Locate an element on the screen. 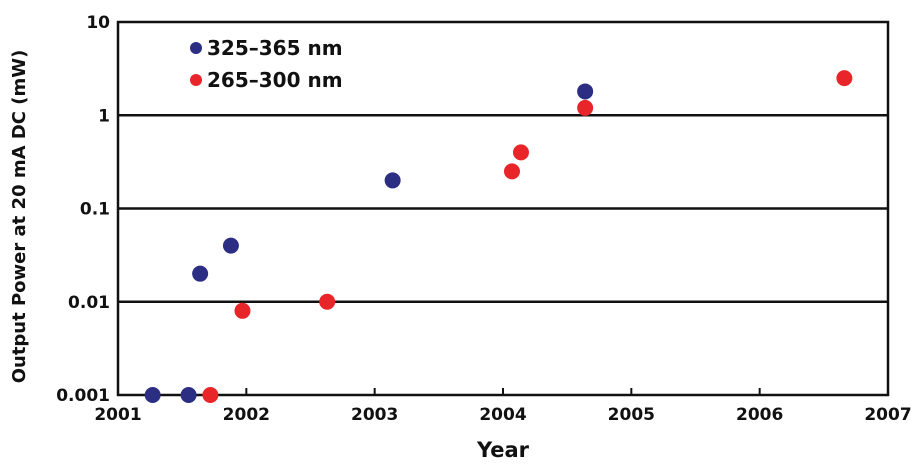 The image size is (916, 466). legend: 325–365 nm 265–300 nm is located at coordinates (266, 64).